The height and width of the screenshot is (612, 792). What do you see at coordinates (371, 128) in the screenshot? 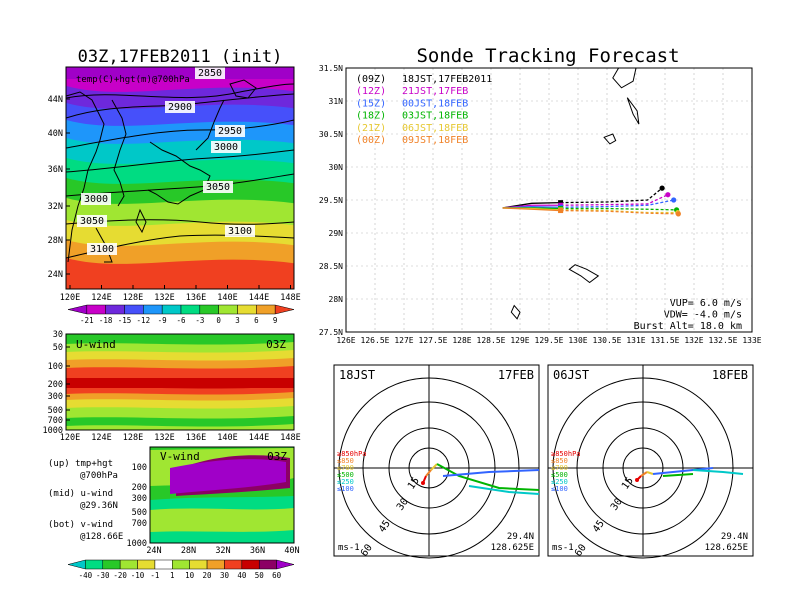
I see `legend-code: (21Z)` at bounding box center [371, 128].